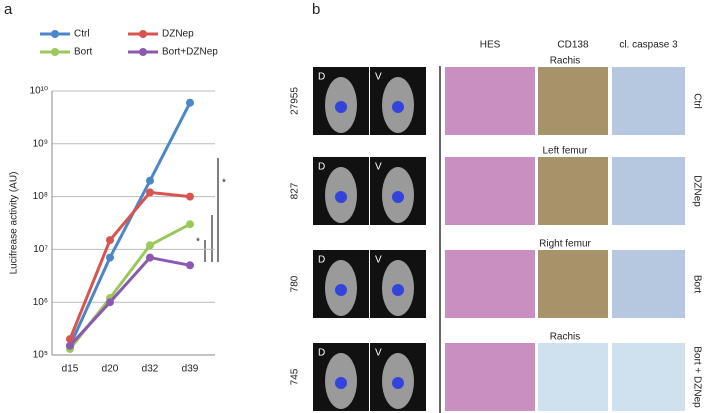 The width and height of the screenshot is (709, 413). What do you see at coordinates (40, 355) in the screenshot?
I see `y-tick-label: 10⁵` at bounding box center [40, 355].